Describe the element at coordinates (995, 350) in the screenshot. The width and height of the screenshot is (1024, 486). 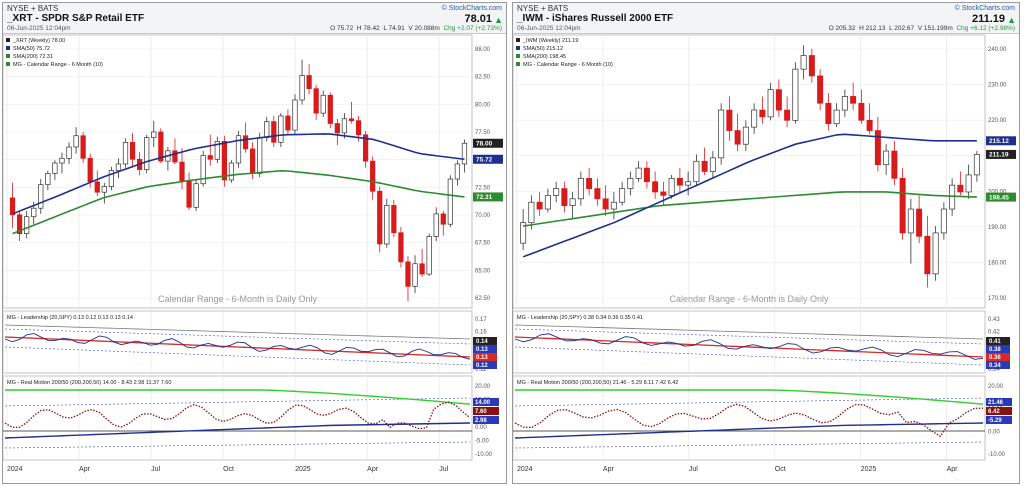
I see `leadership-tag-label: 0.38` at that location.